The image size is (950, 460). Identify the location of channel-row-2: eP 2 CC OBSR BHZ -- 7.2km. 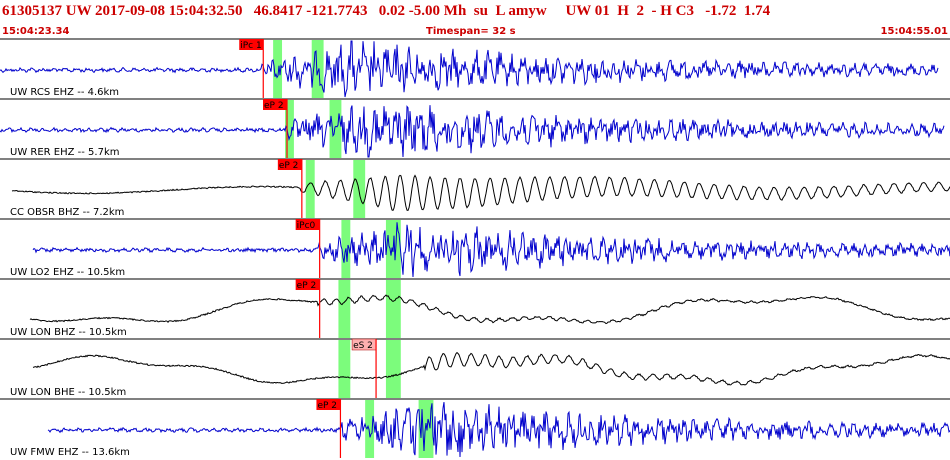
(475, 188).